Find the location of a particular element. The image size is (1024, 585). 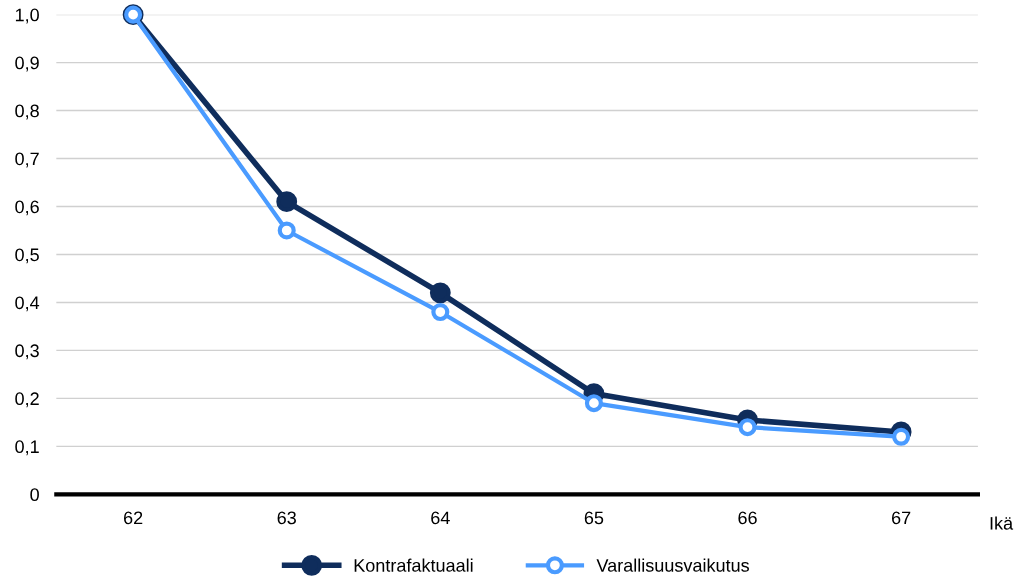

y-tick-label: 0,5 is located at coordinates (27, 256).